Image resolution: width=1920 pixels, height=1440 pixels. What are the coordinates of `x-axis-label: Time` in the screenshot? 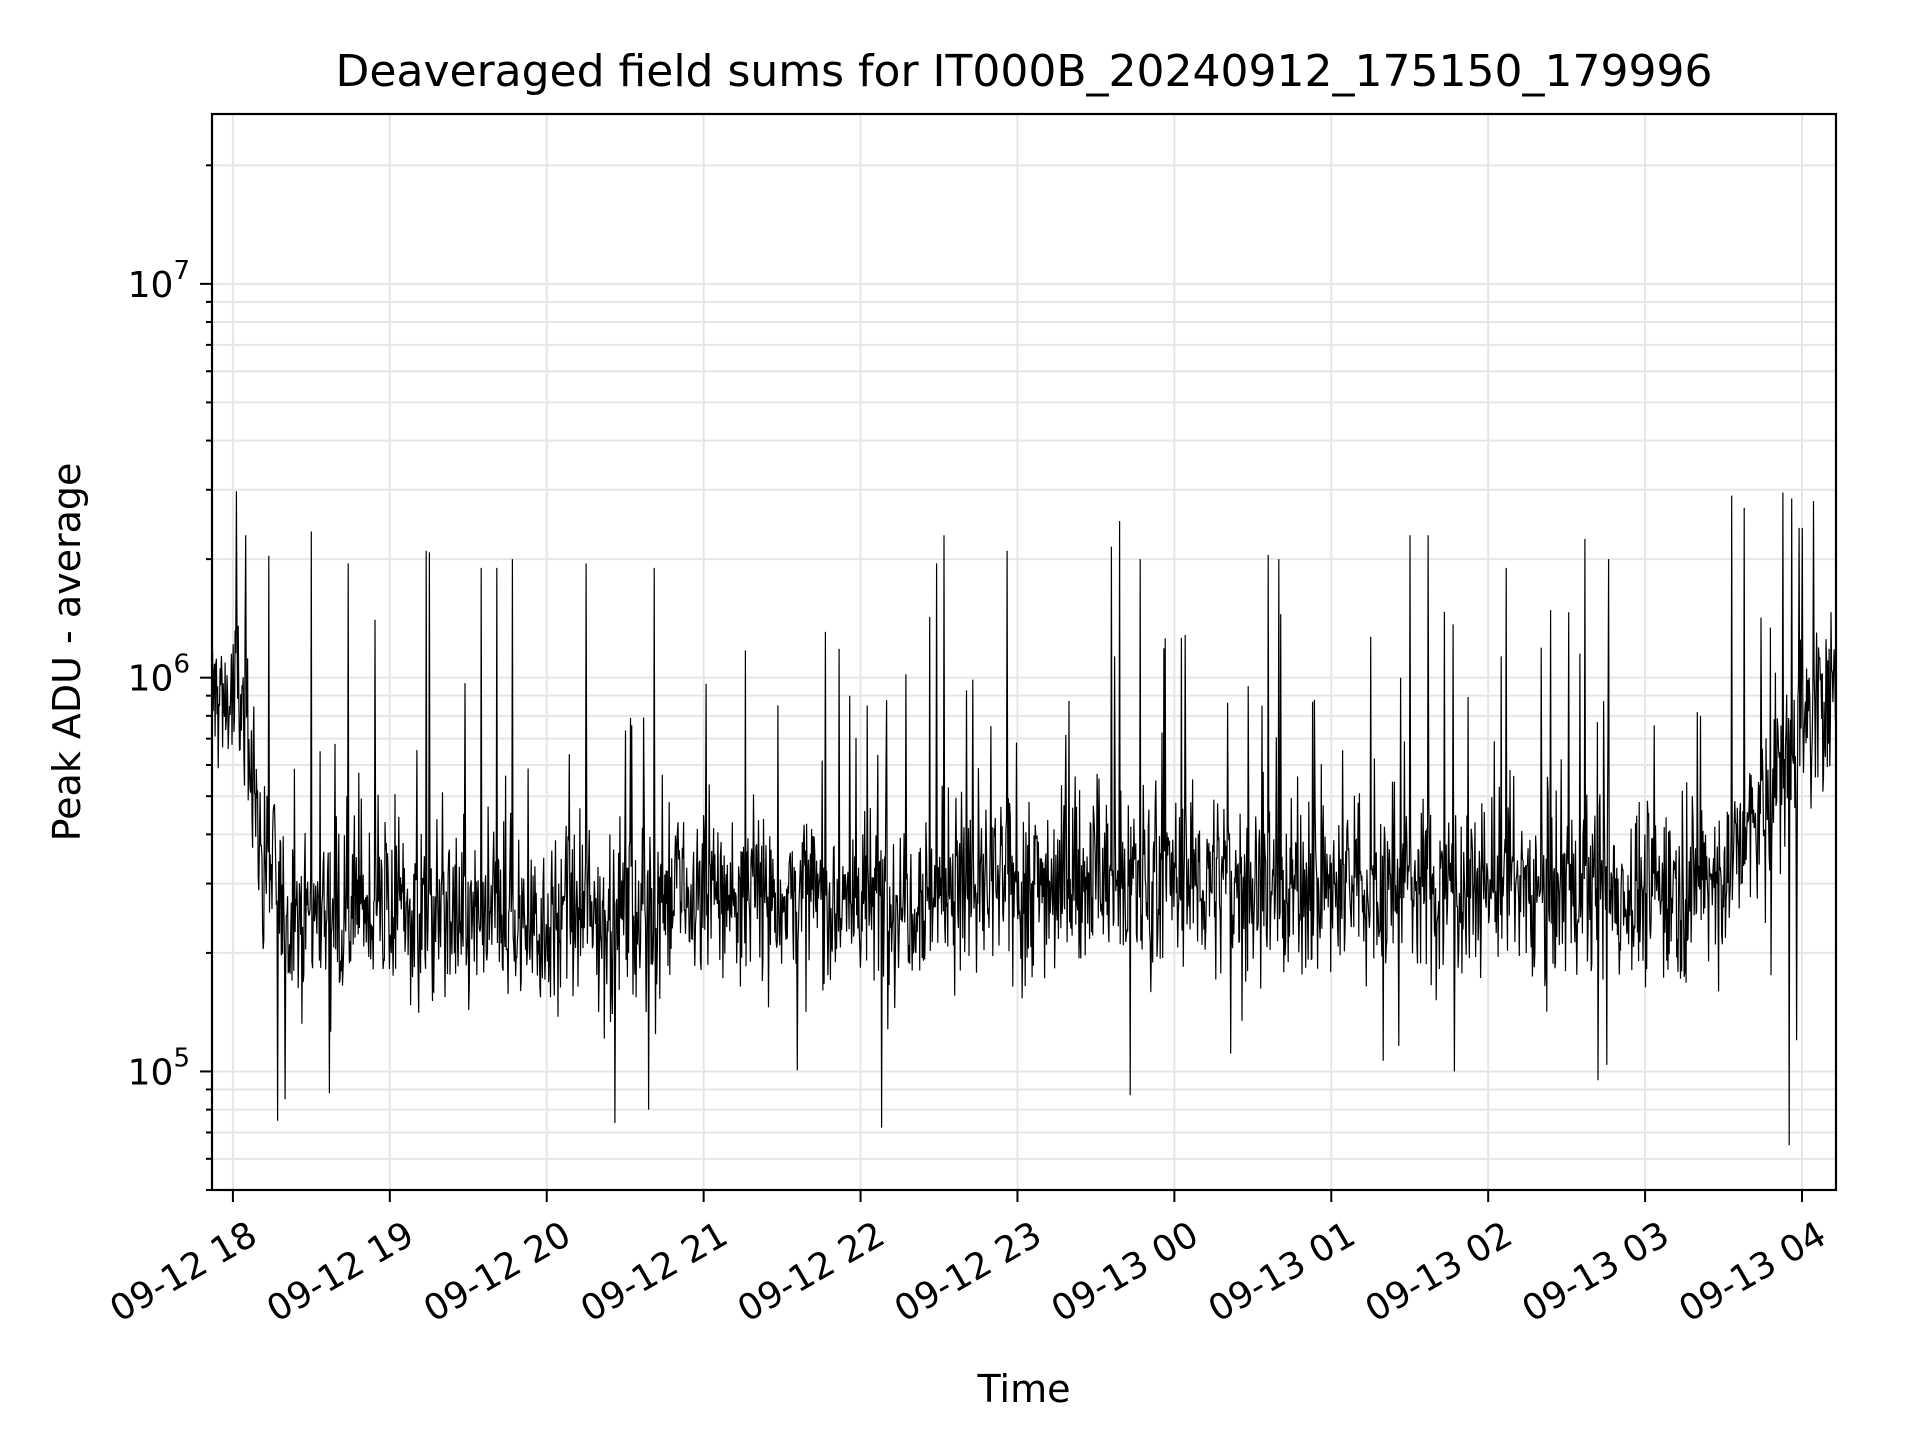 It's located at (1024, 1389).